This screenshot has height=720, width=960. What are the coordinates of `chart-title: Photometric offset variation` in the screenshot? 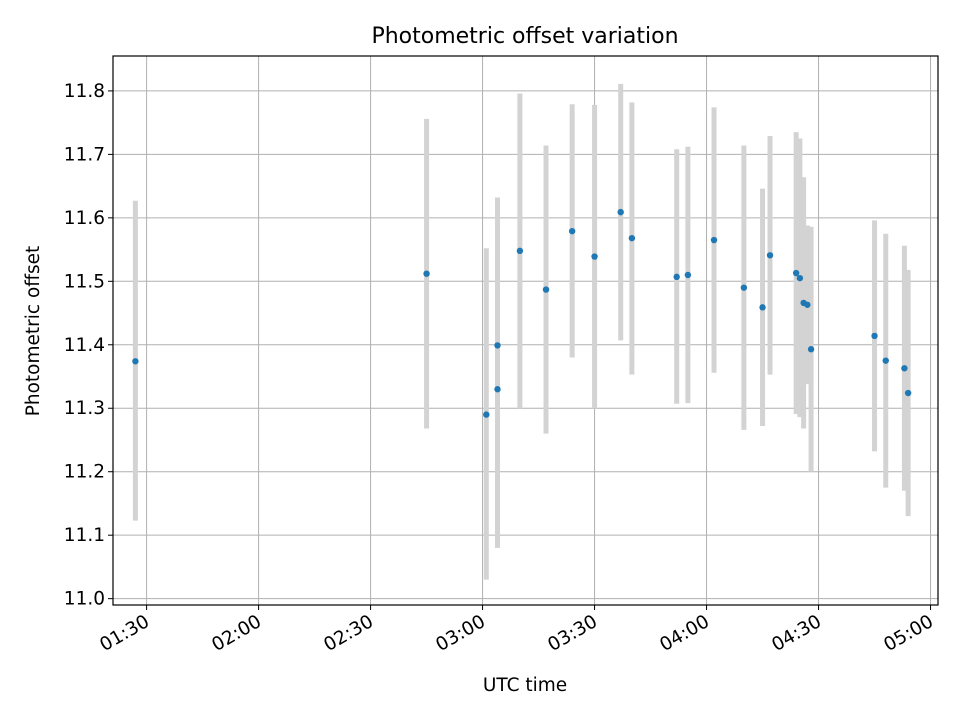 It's located at (524, 36).